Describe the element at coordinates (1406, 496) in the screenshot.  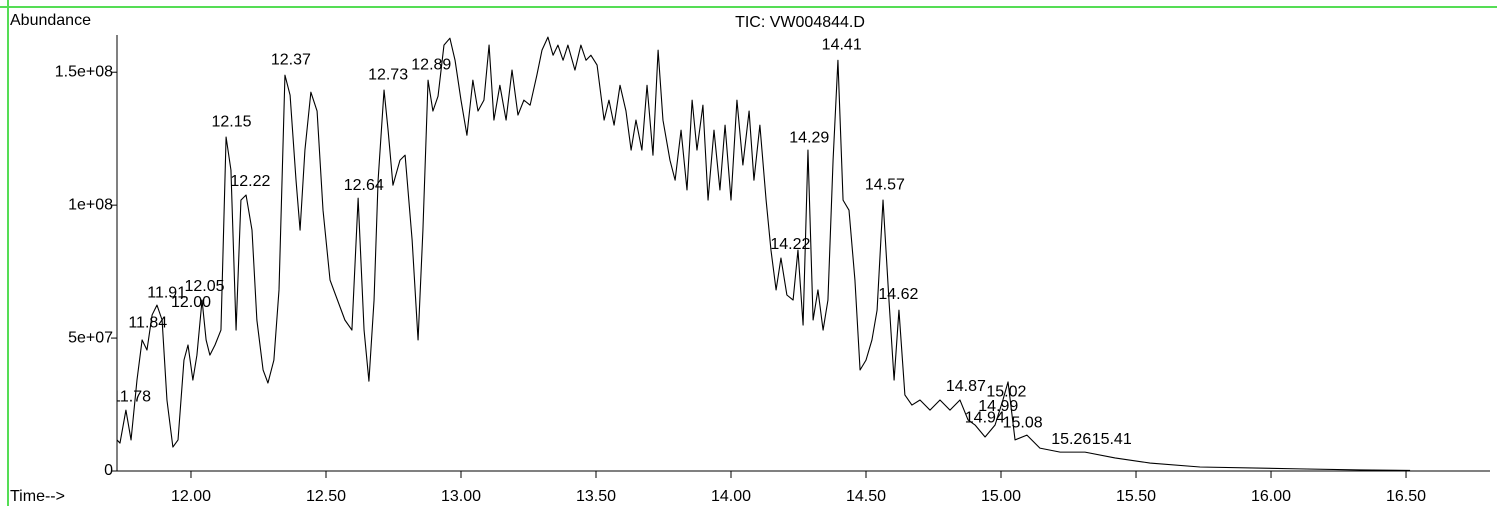
I see `x-tick-label: 16.50` at that location.